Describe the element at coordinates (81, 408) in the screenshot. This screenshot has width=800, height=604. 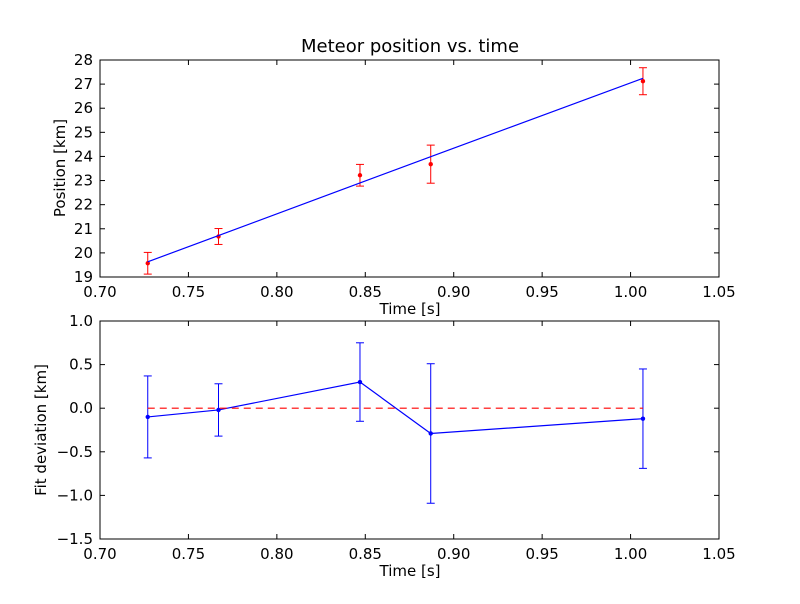
I see `y-tick-label: 0.0` at that location.